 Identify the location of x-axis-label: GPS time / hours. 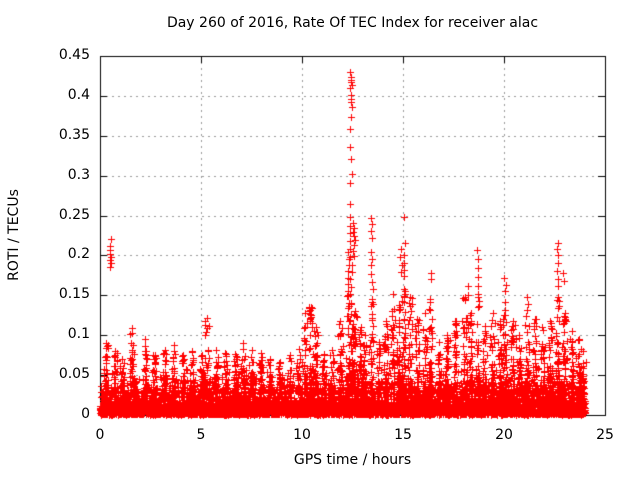
(352, 460).